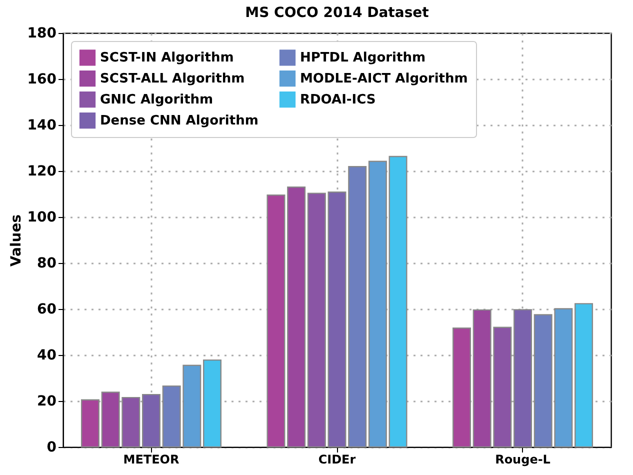  I want to click on legend-label: Dense CNN Algorithm, so click(179, 121).